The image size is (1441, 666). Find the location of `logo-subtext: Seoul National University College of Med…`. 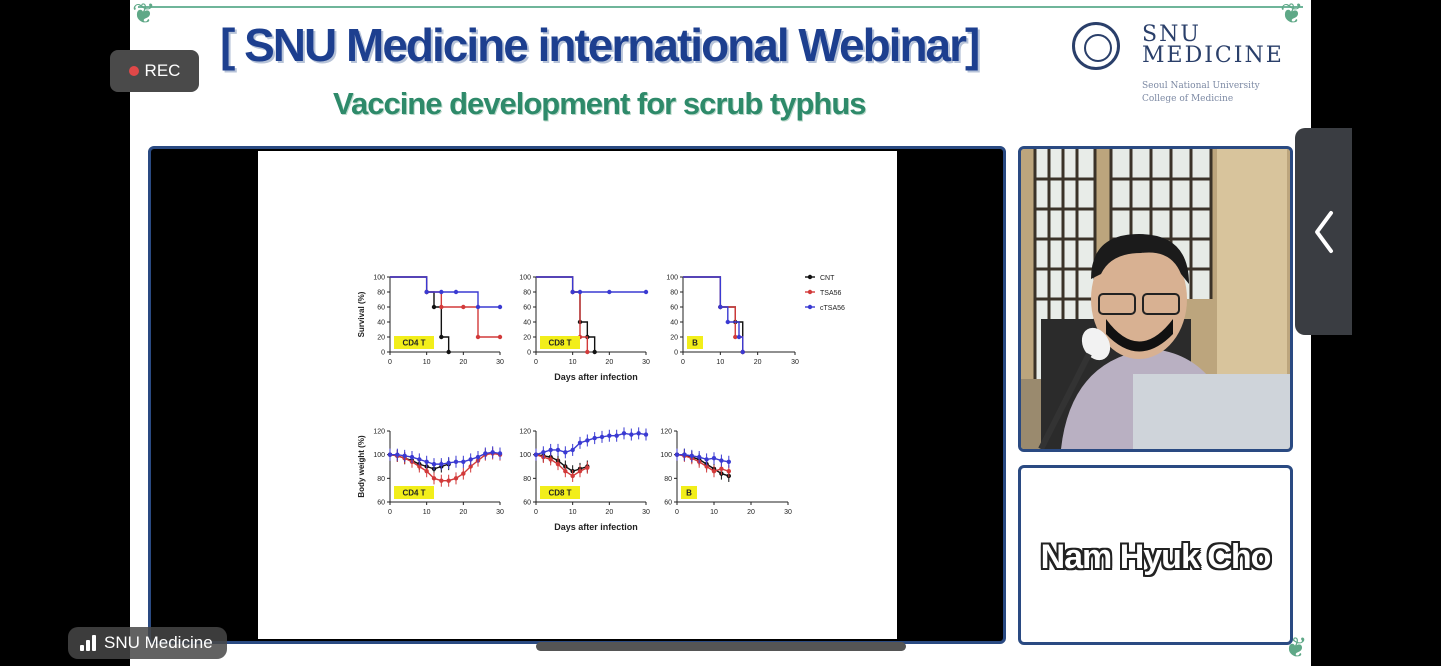

logo-subtext: Seoul National University College of Med… is located at coordinates (1201, 93).